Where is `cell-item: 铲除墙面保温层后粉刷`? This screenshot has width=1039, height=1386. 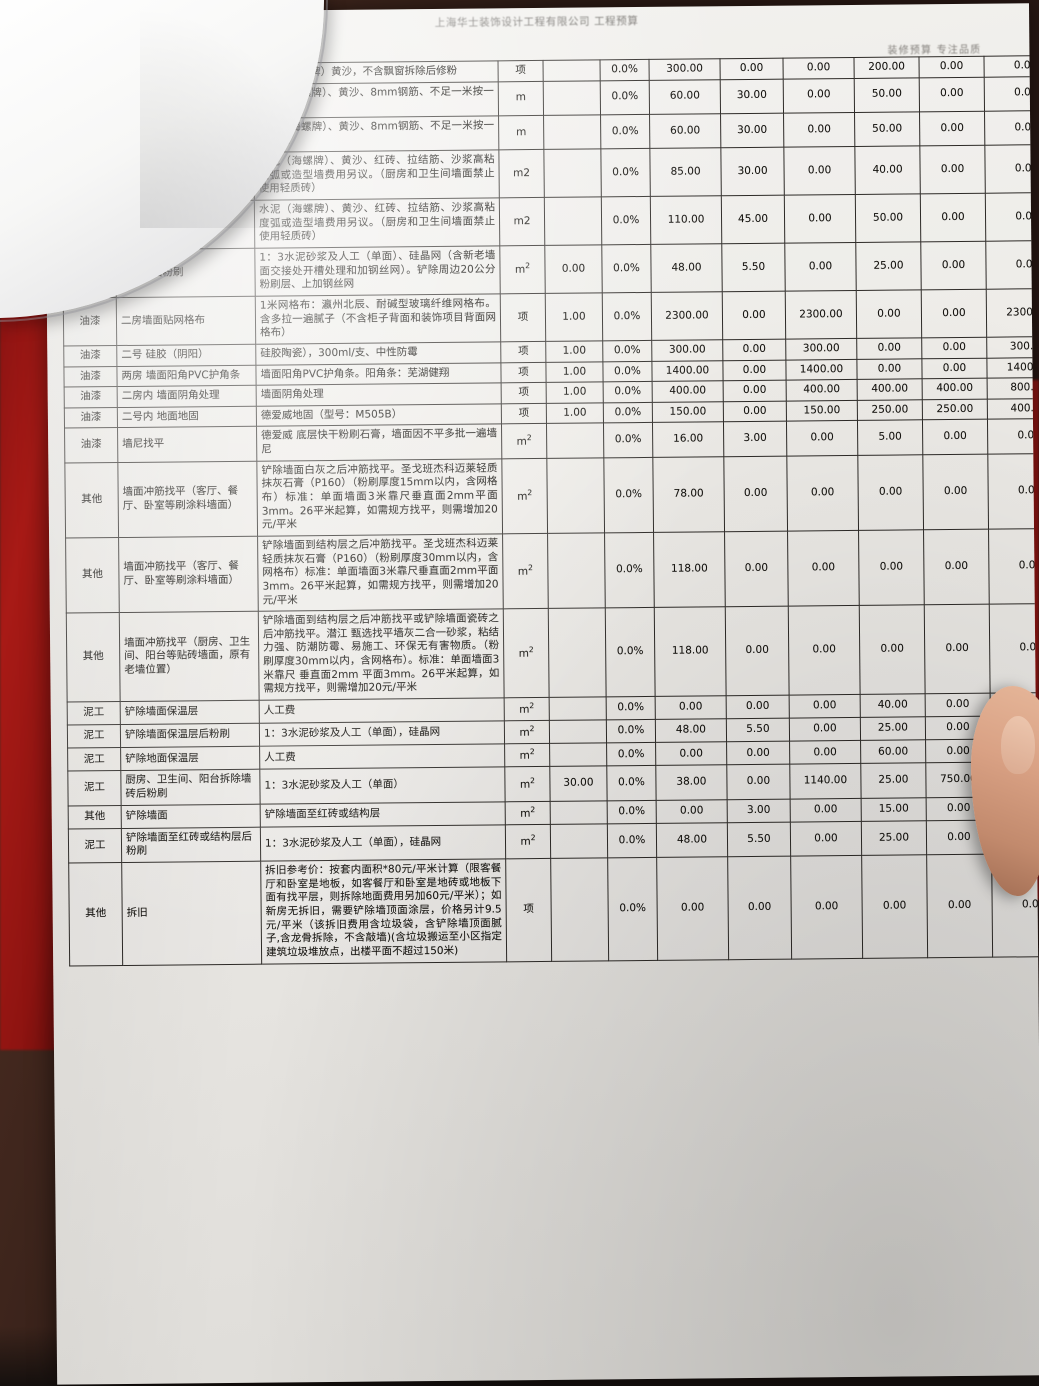 cell-item: 铲除墙面保温层后粉刷 is located at coordinates (190, 735).